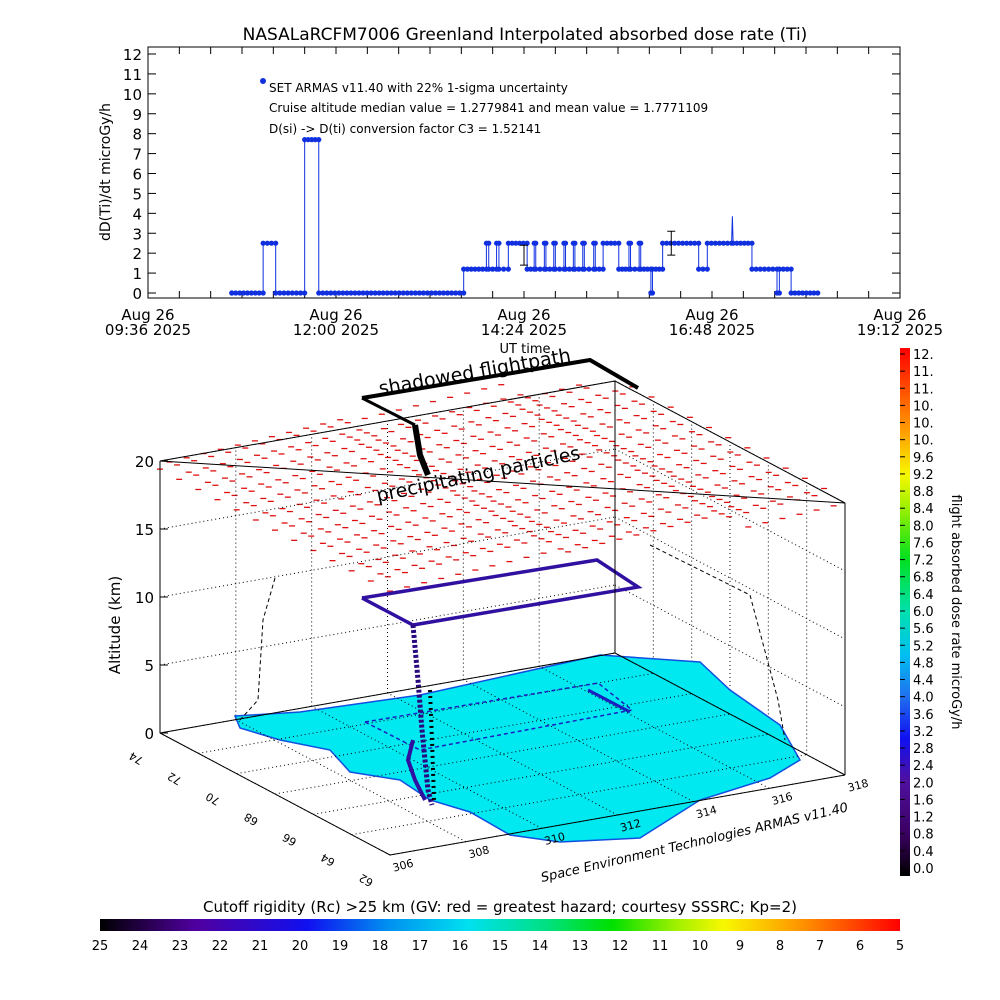 Image resolution: width=1000 pixels, height=1000 pixels. I want to click on shadowed-flightpath, so click(500, 378).